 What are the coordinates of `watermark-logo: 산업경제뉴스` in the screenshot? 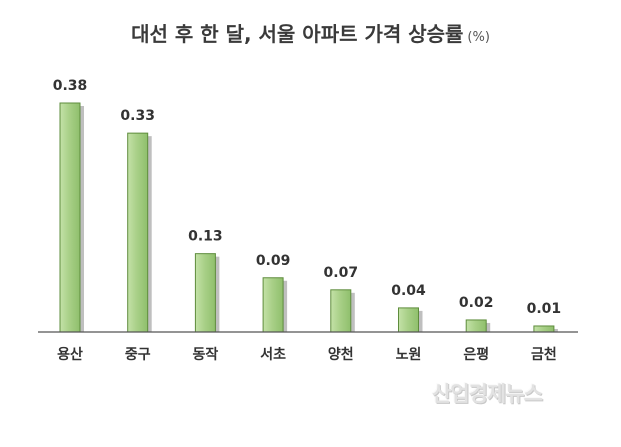 It's located at (487, 394).